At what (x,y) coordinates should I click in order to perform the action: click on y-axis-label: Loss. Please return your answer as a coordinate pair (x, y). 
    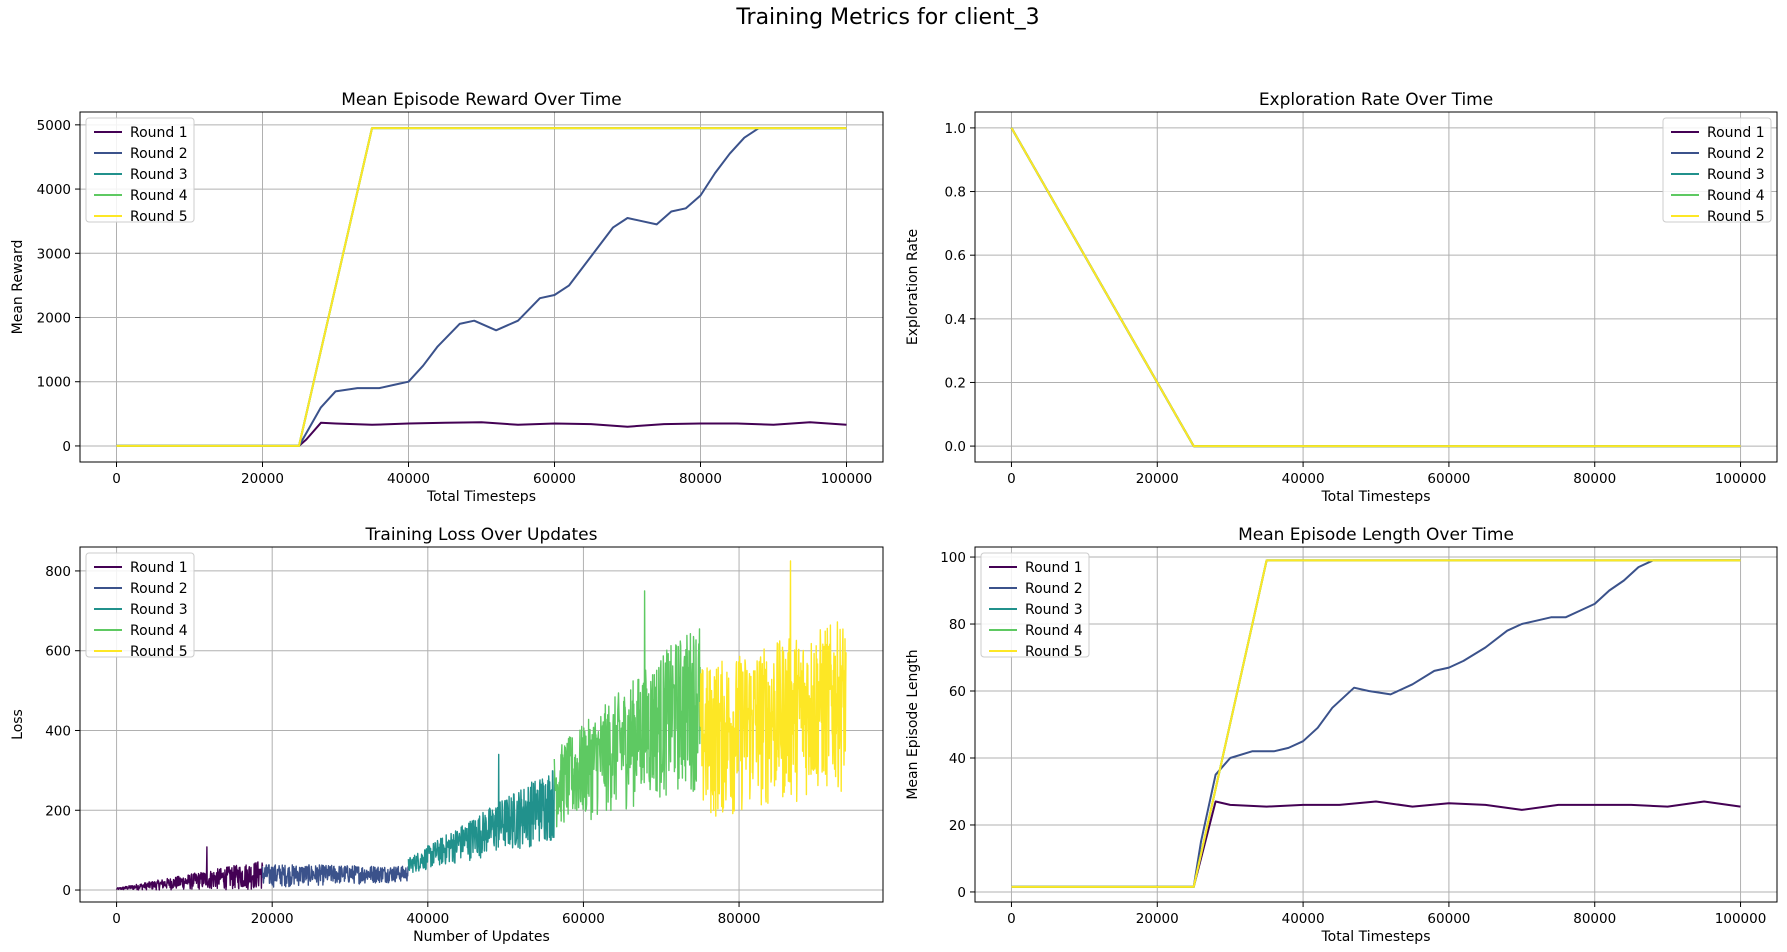
    Looking at the image, I should click on (18, 724).